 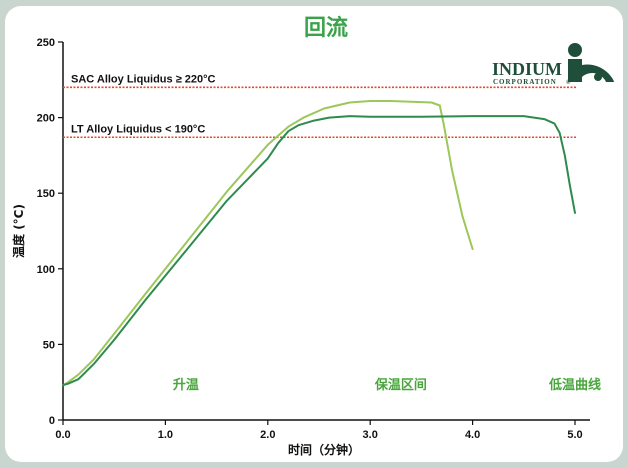 I want to click on indium-logo: INDIUM CORPORATION ®, so click(x=553, y=64).